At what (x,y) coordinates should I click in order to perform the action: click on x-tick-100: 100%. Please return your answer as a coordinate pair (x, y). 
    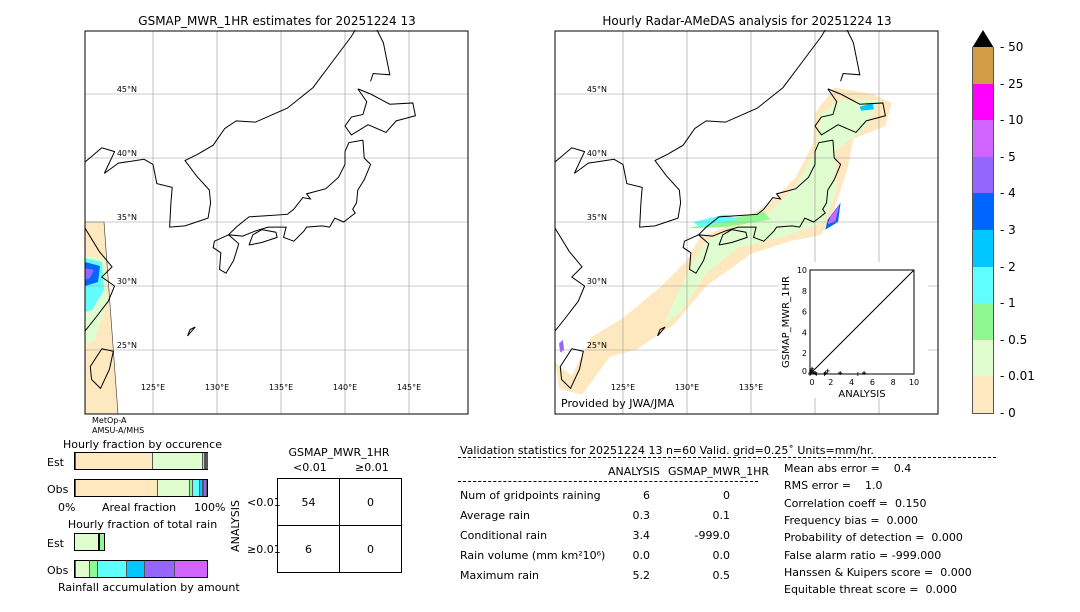
    Looking at the image, I should click on (210, 507).